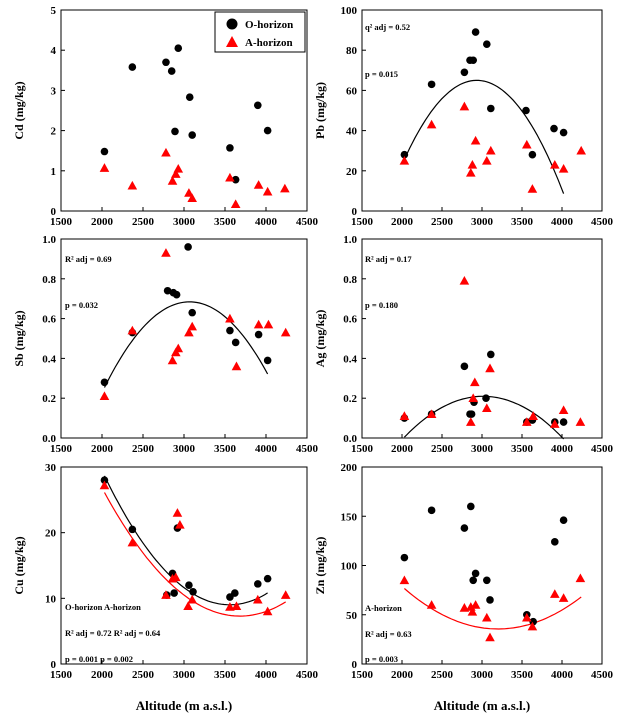 The width and height of the screenshot is (629, 720). I want to click on y-tick-label: 30, so click(51, 468).